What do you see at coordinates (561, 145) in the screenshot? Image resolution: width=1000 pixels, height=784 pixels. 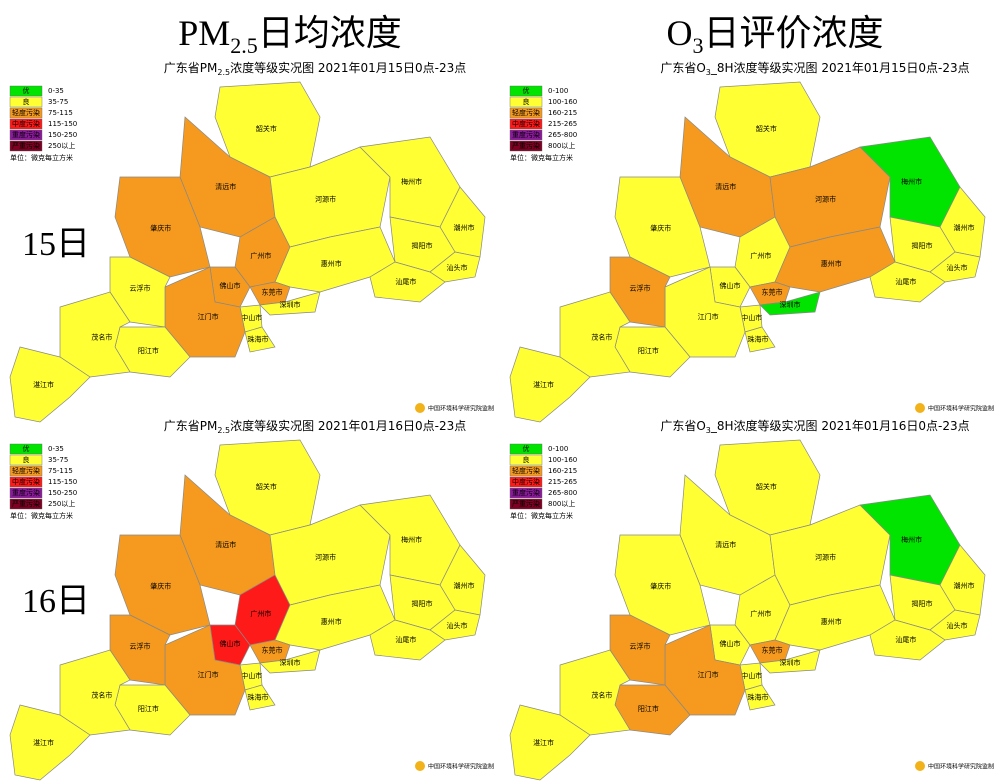 I see `legend-range: 800以上` at bounding box center [561, 145].